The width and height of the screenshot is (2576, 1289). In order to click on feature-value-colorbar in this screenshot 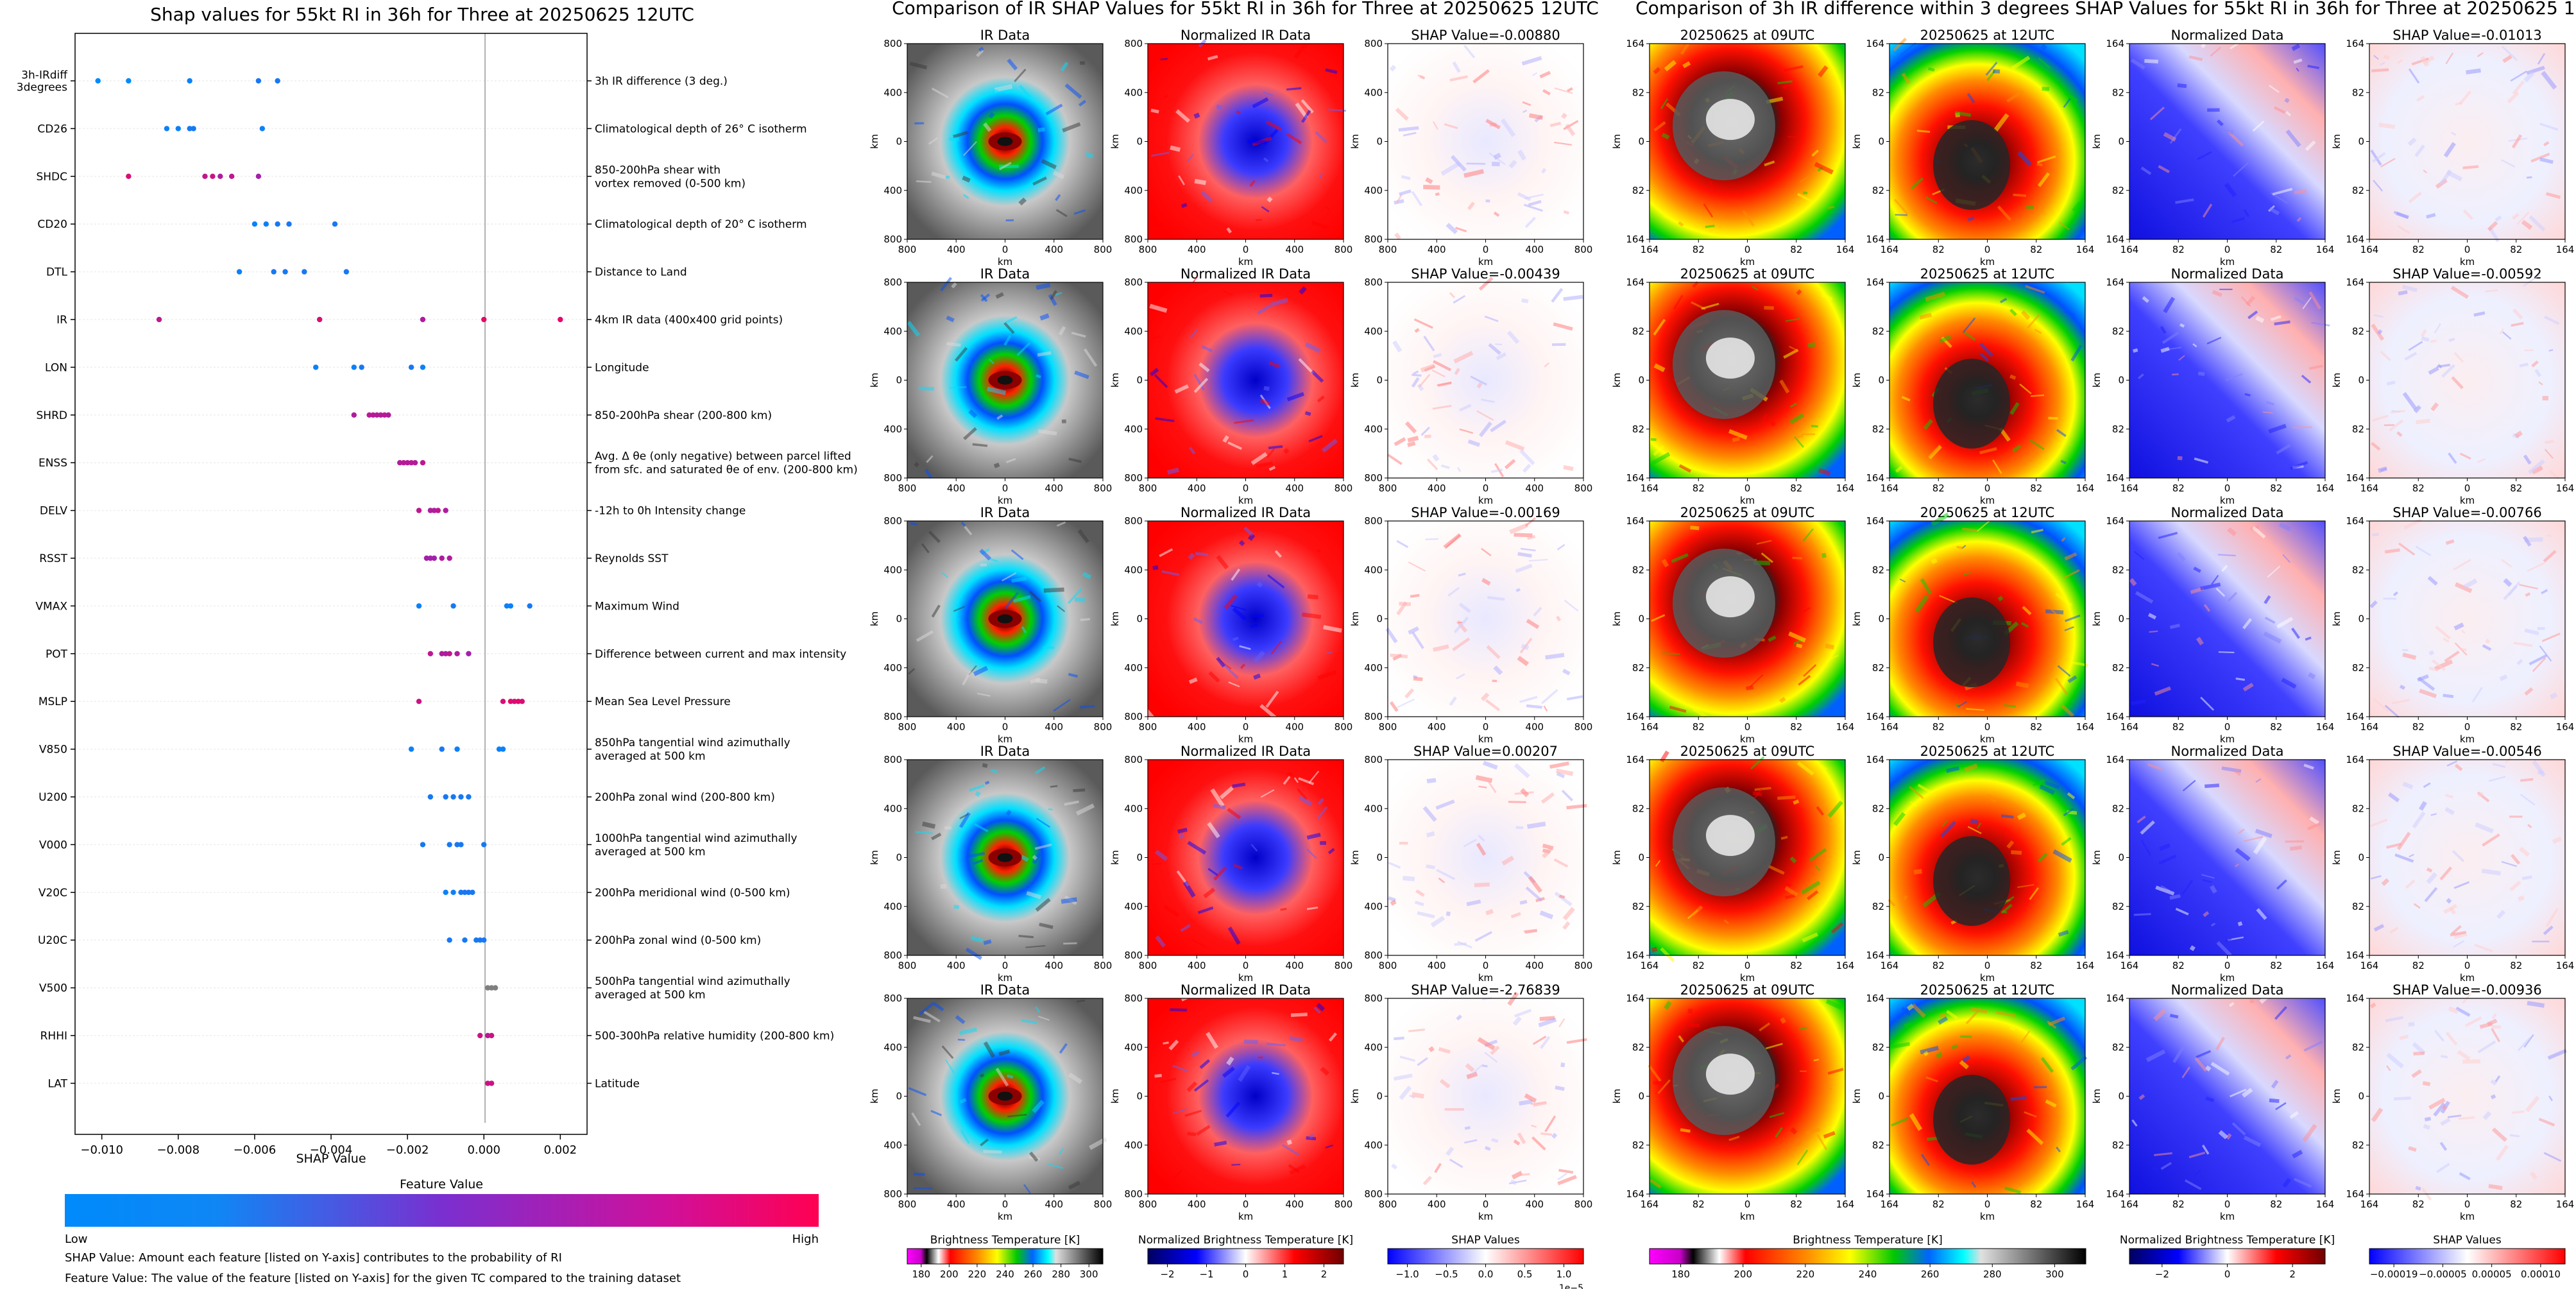, I will do `click(442, 1210)`.